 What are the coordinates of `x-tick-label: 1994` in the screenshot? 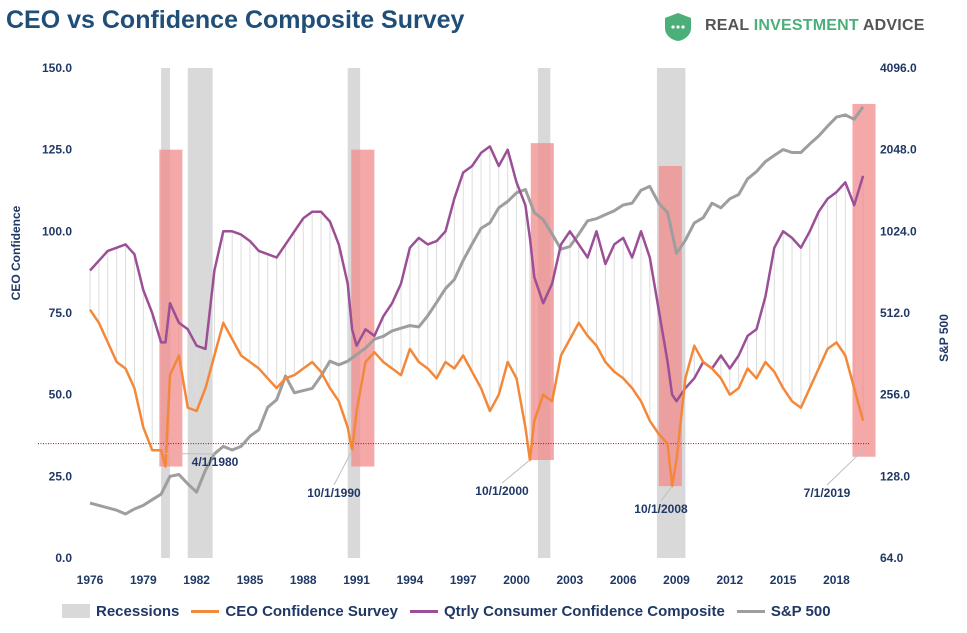 It's located at (410, 580).